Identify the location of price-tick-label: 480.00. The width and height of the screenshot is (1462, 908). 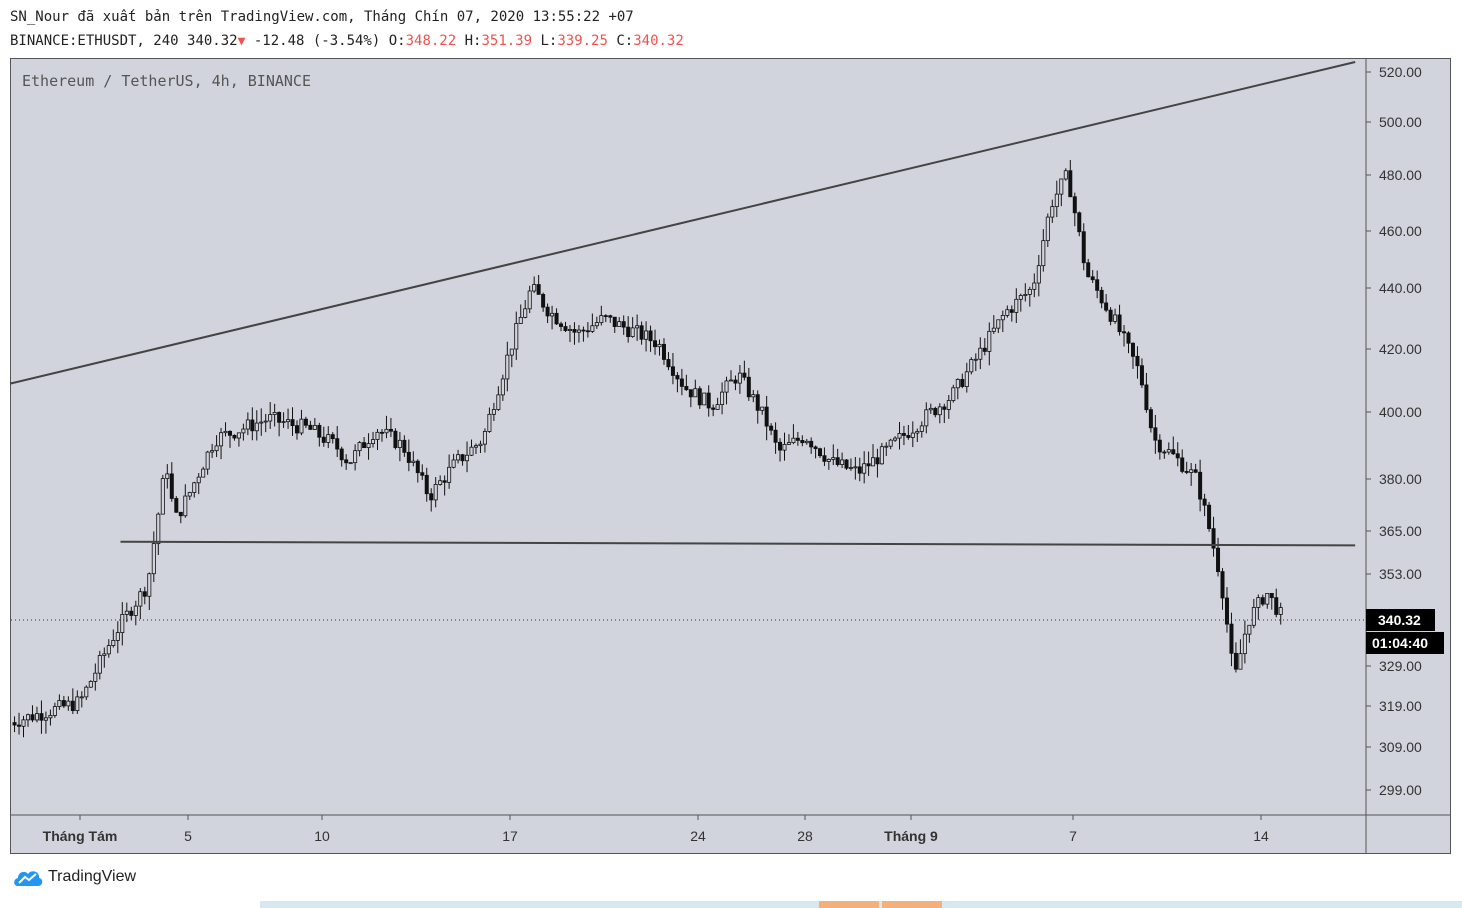
(1400, 175).